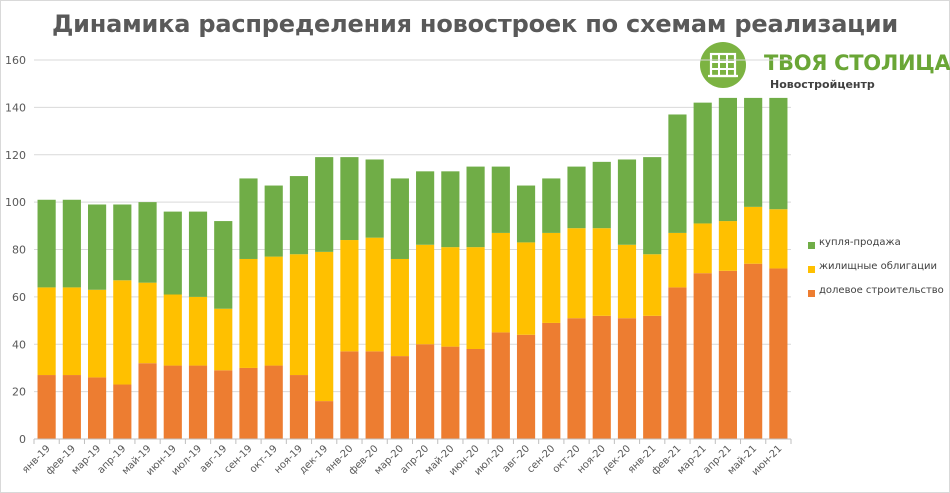 This screenshot has height=493, width=950. What do you see at coordinates (15, 107) in the screenshot?
I see `y-tick-label: 140` at bounding box center [15, 107].